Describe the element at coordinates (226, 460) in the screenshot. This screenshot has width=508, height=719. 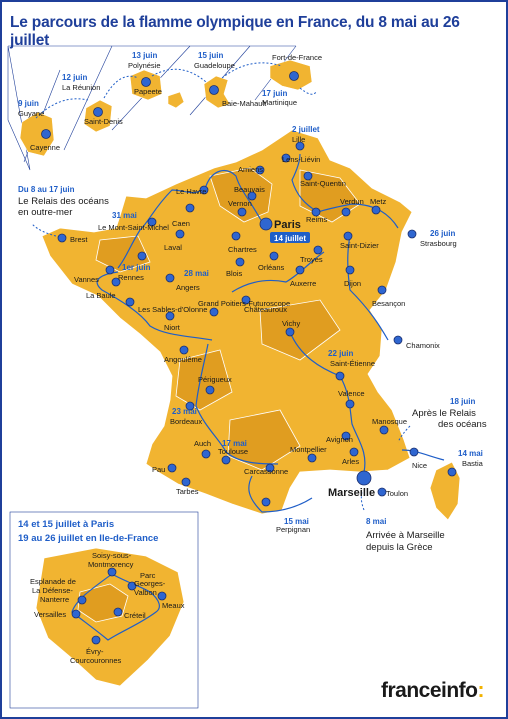
I see `marker-toulouse` at that location.